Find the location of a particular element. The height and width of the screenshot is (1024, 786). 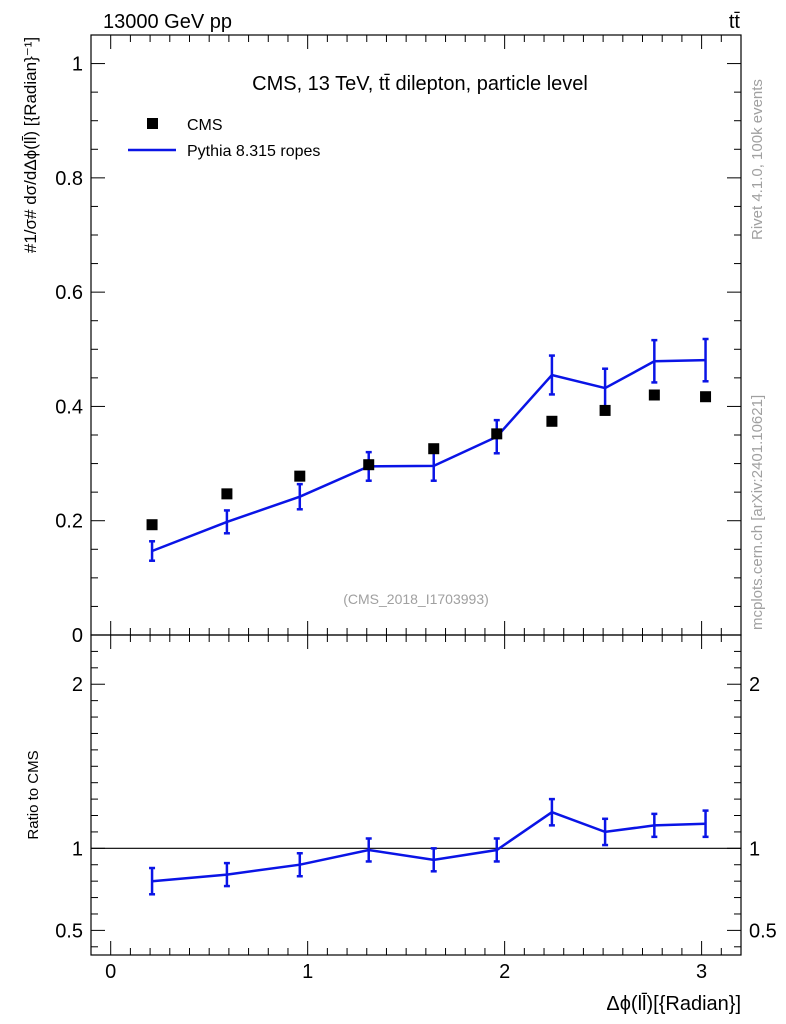

process-label: tt̄ is located at coordinates (735, 22).